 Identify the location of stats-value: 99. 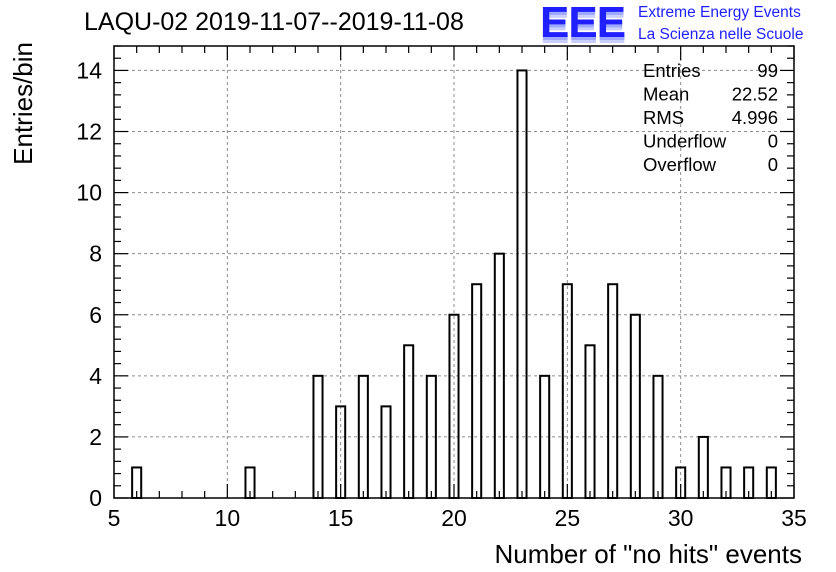
(767, 70).